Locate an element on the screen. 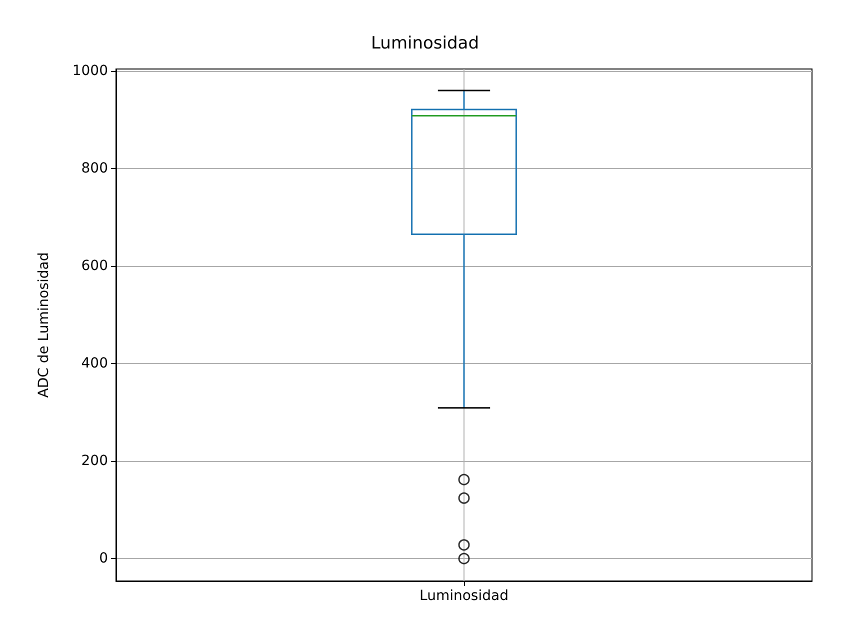 The height and width of the screenshot is (637, 850). y-tick-label: 200 is located at coordinates (94, 461).